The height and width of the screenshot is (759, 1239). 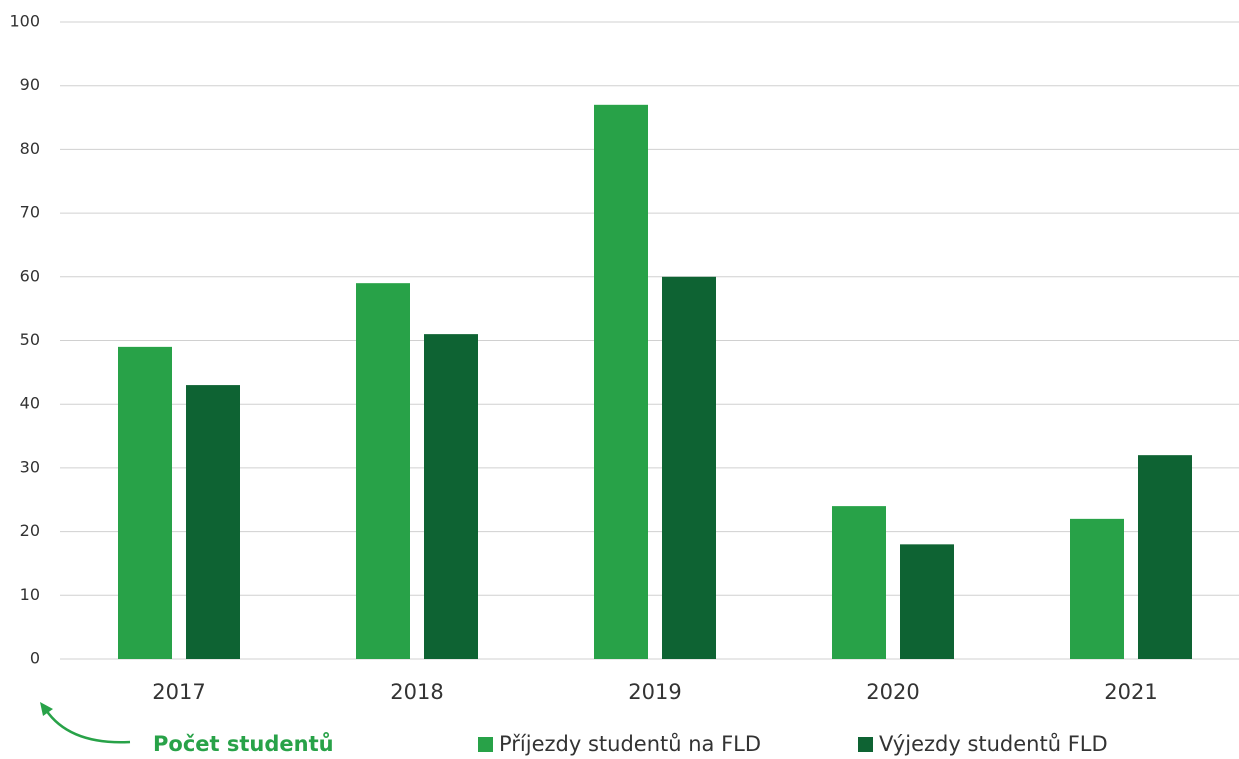 I want to click on axis-arrowhead, so click(x=46, y=709).